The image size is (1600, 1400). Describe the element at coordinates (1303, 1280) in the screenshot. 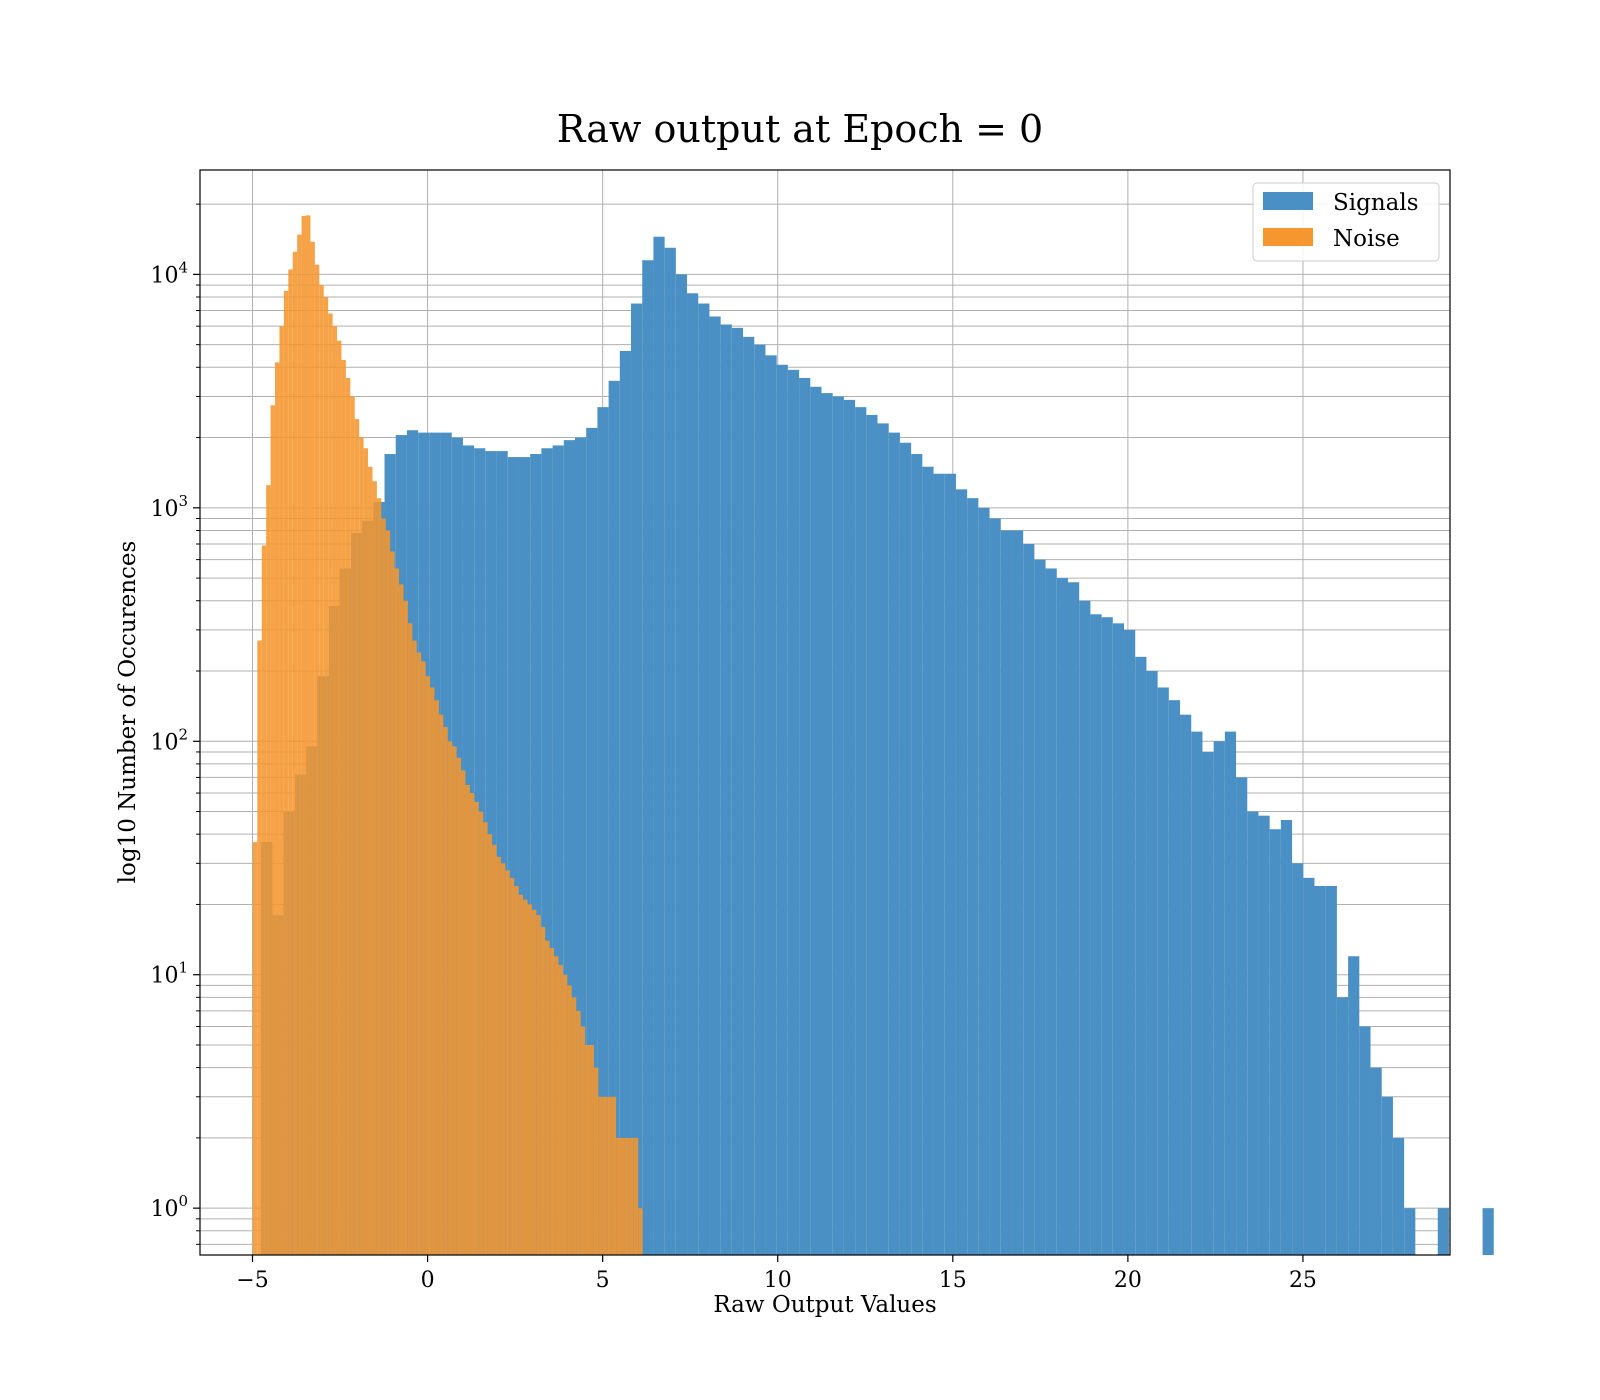

I see `x-tick-label: 25` at that location.